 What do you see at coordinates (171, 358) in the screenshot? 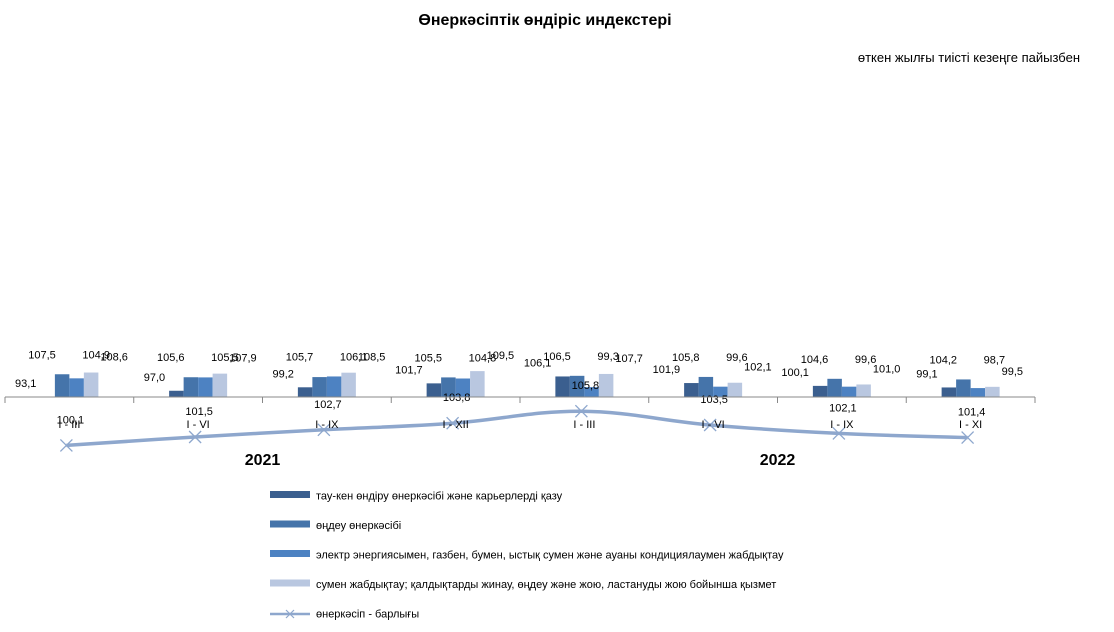
I see `bar-data-label: 105,6` at bounding box center [171, 358].